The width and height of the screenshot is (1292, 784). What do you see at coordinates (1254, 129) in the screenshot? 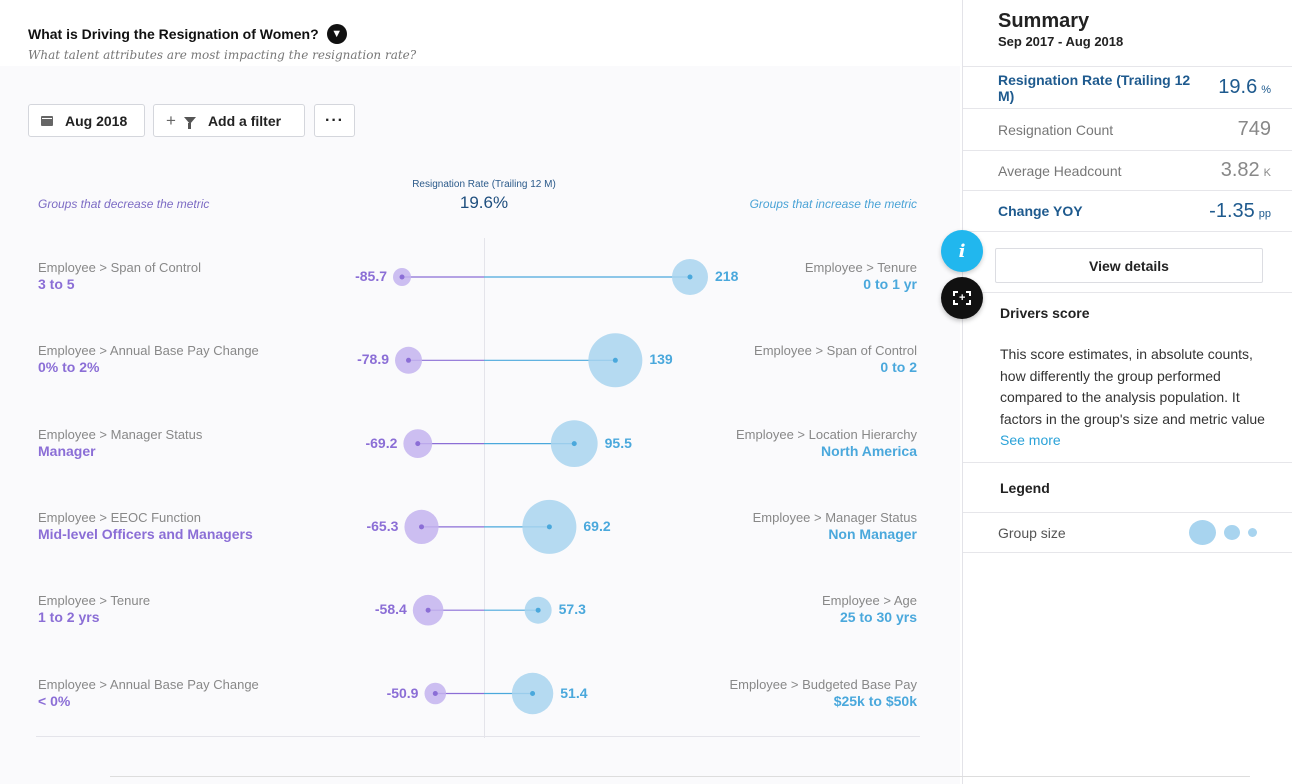
I see `resignation-count-value: 749` at bounding box center [1254, 129].